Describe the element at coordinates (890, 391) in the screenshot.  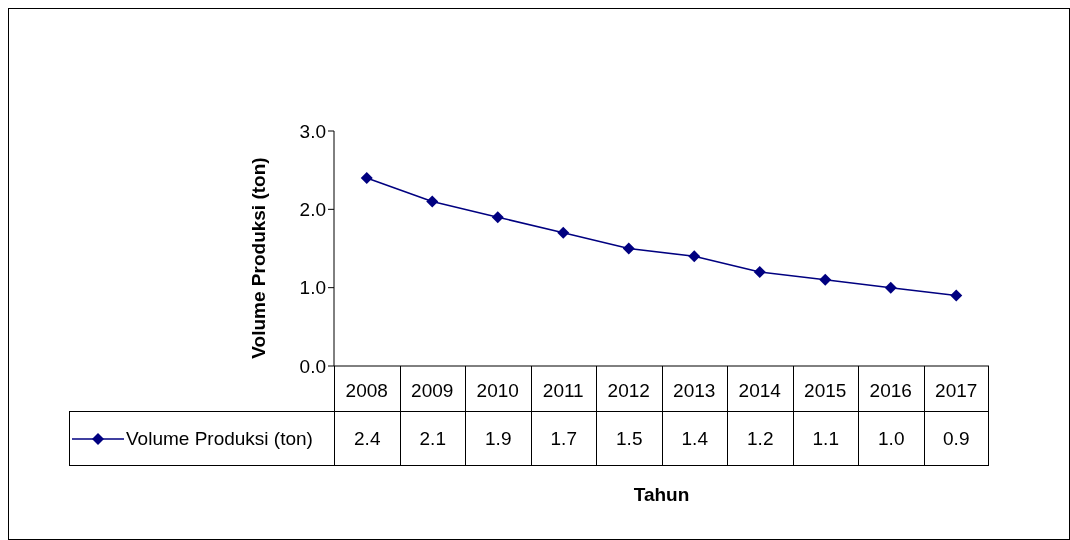
I see `x-tick-label: 2016` at that location.